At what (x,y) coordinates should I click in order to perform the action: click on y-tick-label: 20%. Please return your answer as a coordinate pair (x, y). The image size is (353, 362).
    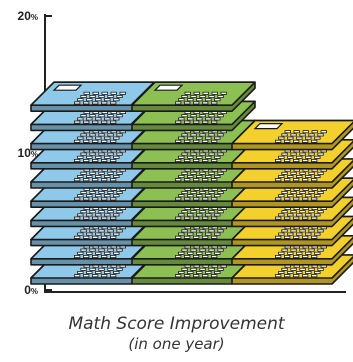
    Looking at the image, I should click on (28, 16).